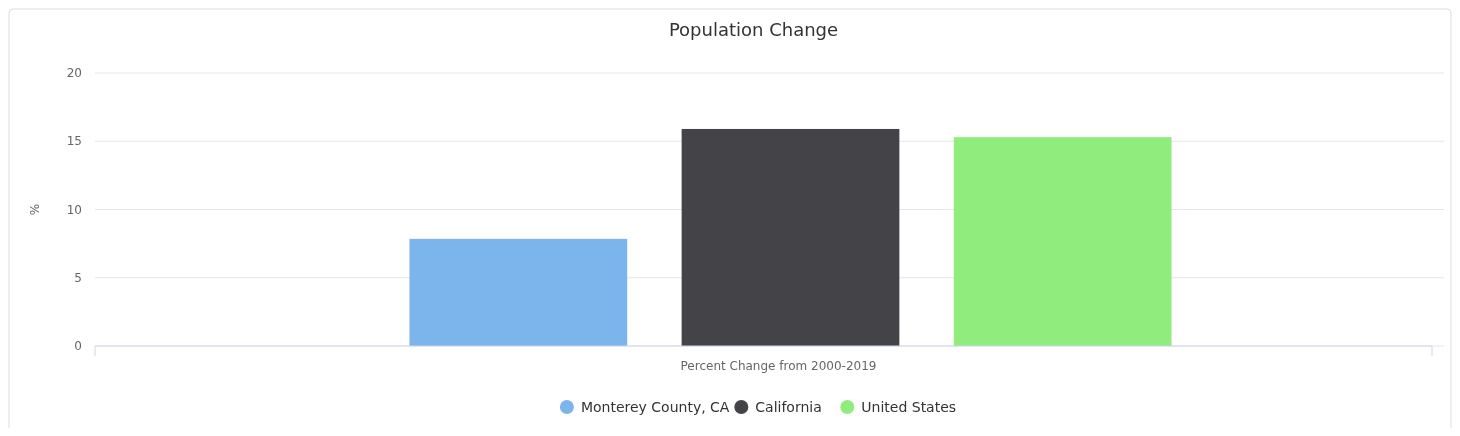  Describe the element at coordinates (778, 366) in the screenshot. I see `x-tick-label: Percent Change from 2000-2019` at that location.